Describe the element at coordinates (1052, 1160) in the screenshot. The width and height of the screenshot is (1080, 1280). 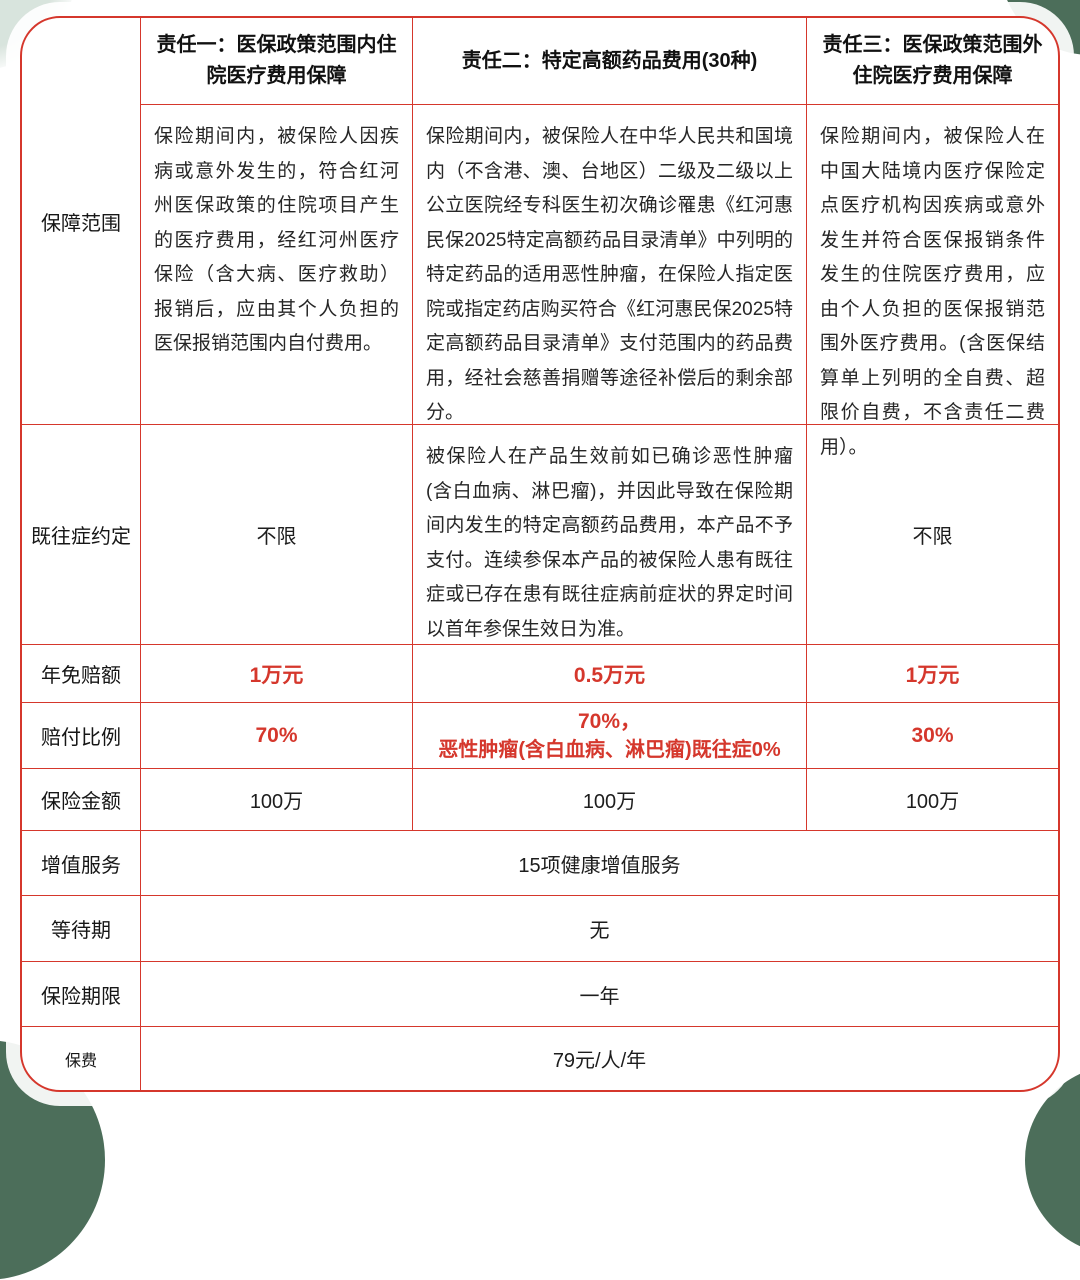
I see `corner-decoration-bottom-right` at that location.